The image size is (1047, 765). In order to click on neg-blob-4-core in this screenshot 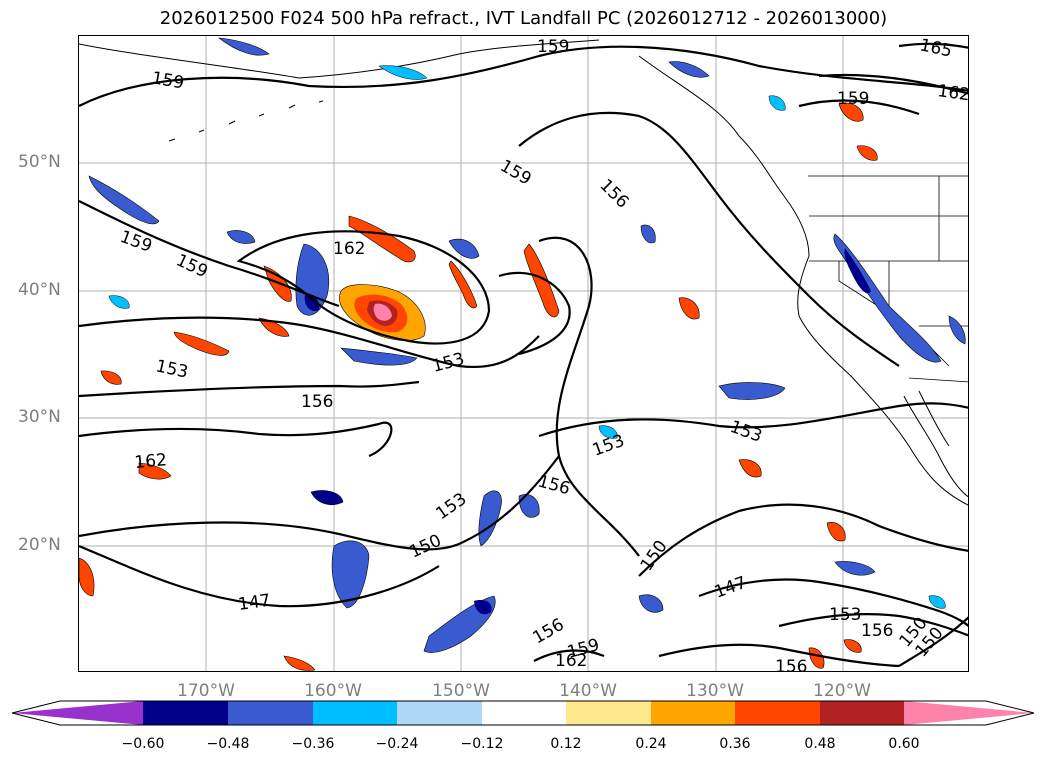, I will do `click(483, 607)`.